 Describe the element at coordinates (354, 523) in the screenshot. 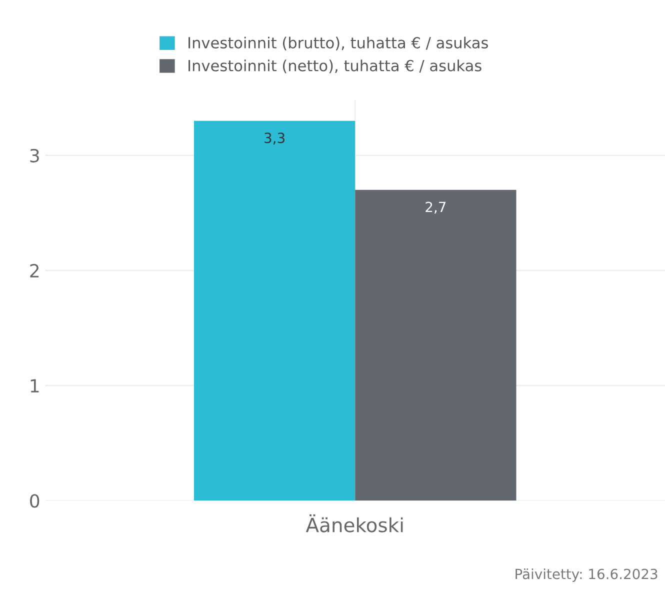

I see `x-tick-label: Äänekoski` at that location.